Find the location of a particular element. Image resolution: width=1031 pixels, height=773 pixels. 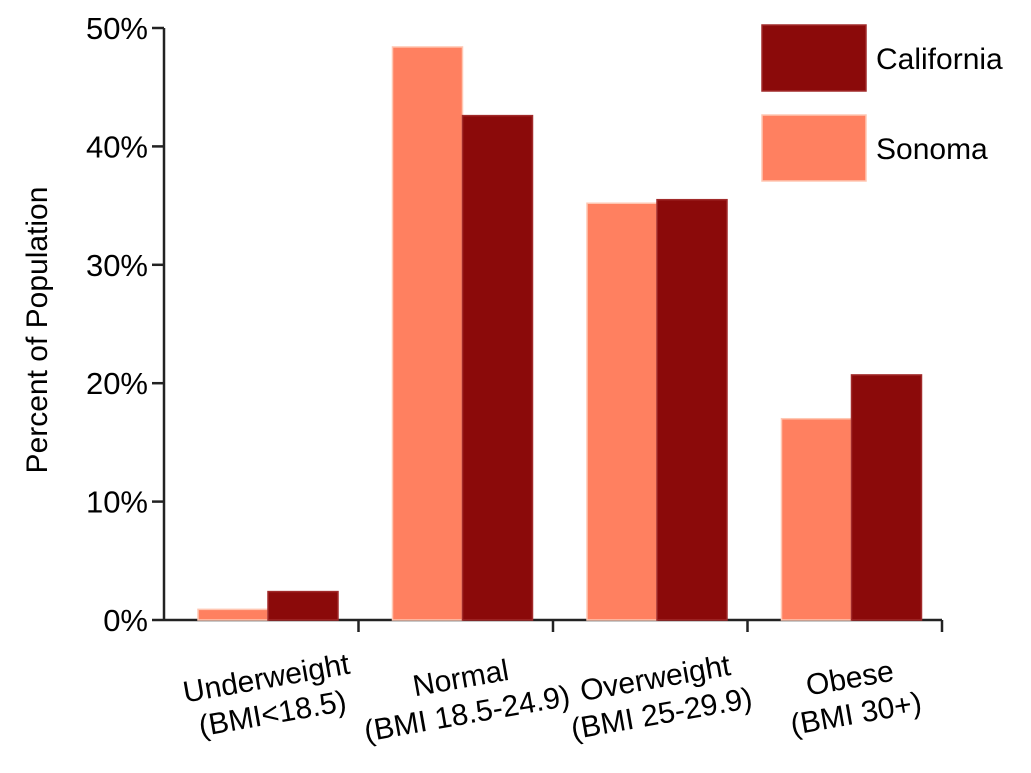

y-tick-label: 0% is located at coordinates (125, 620).